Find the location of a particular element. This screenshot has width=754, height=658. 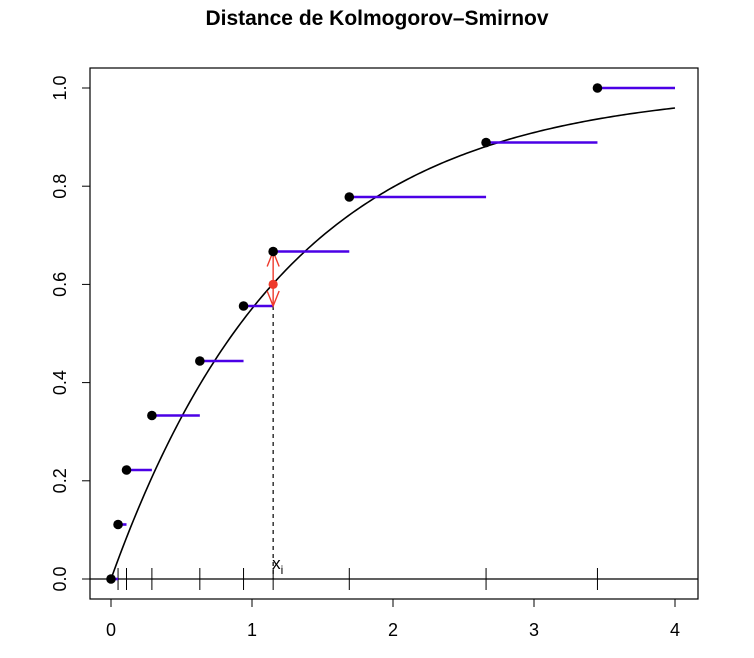

xi-subscript: i is located at coordinates (282, 570).